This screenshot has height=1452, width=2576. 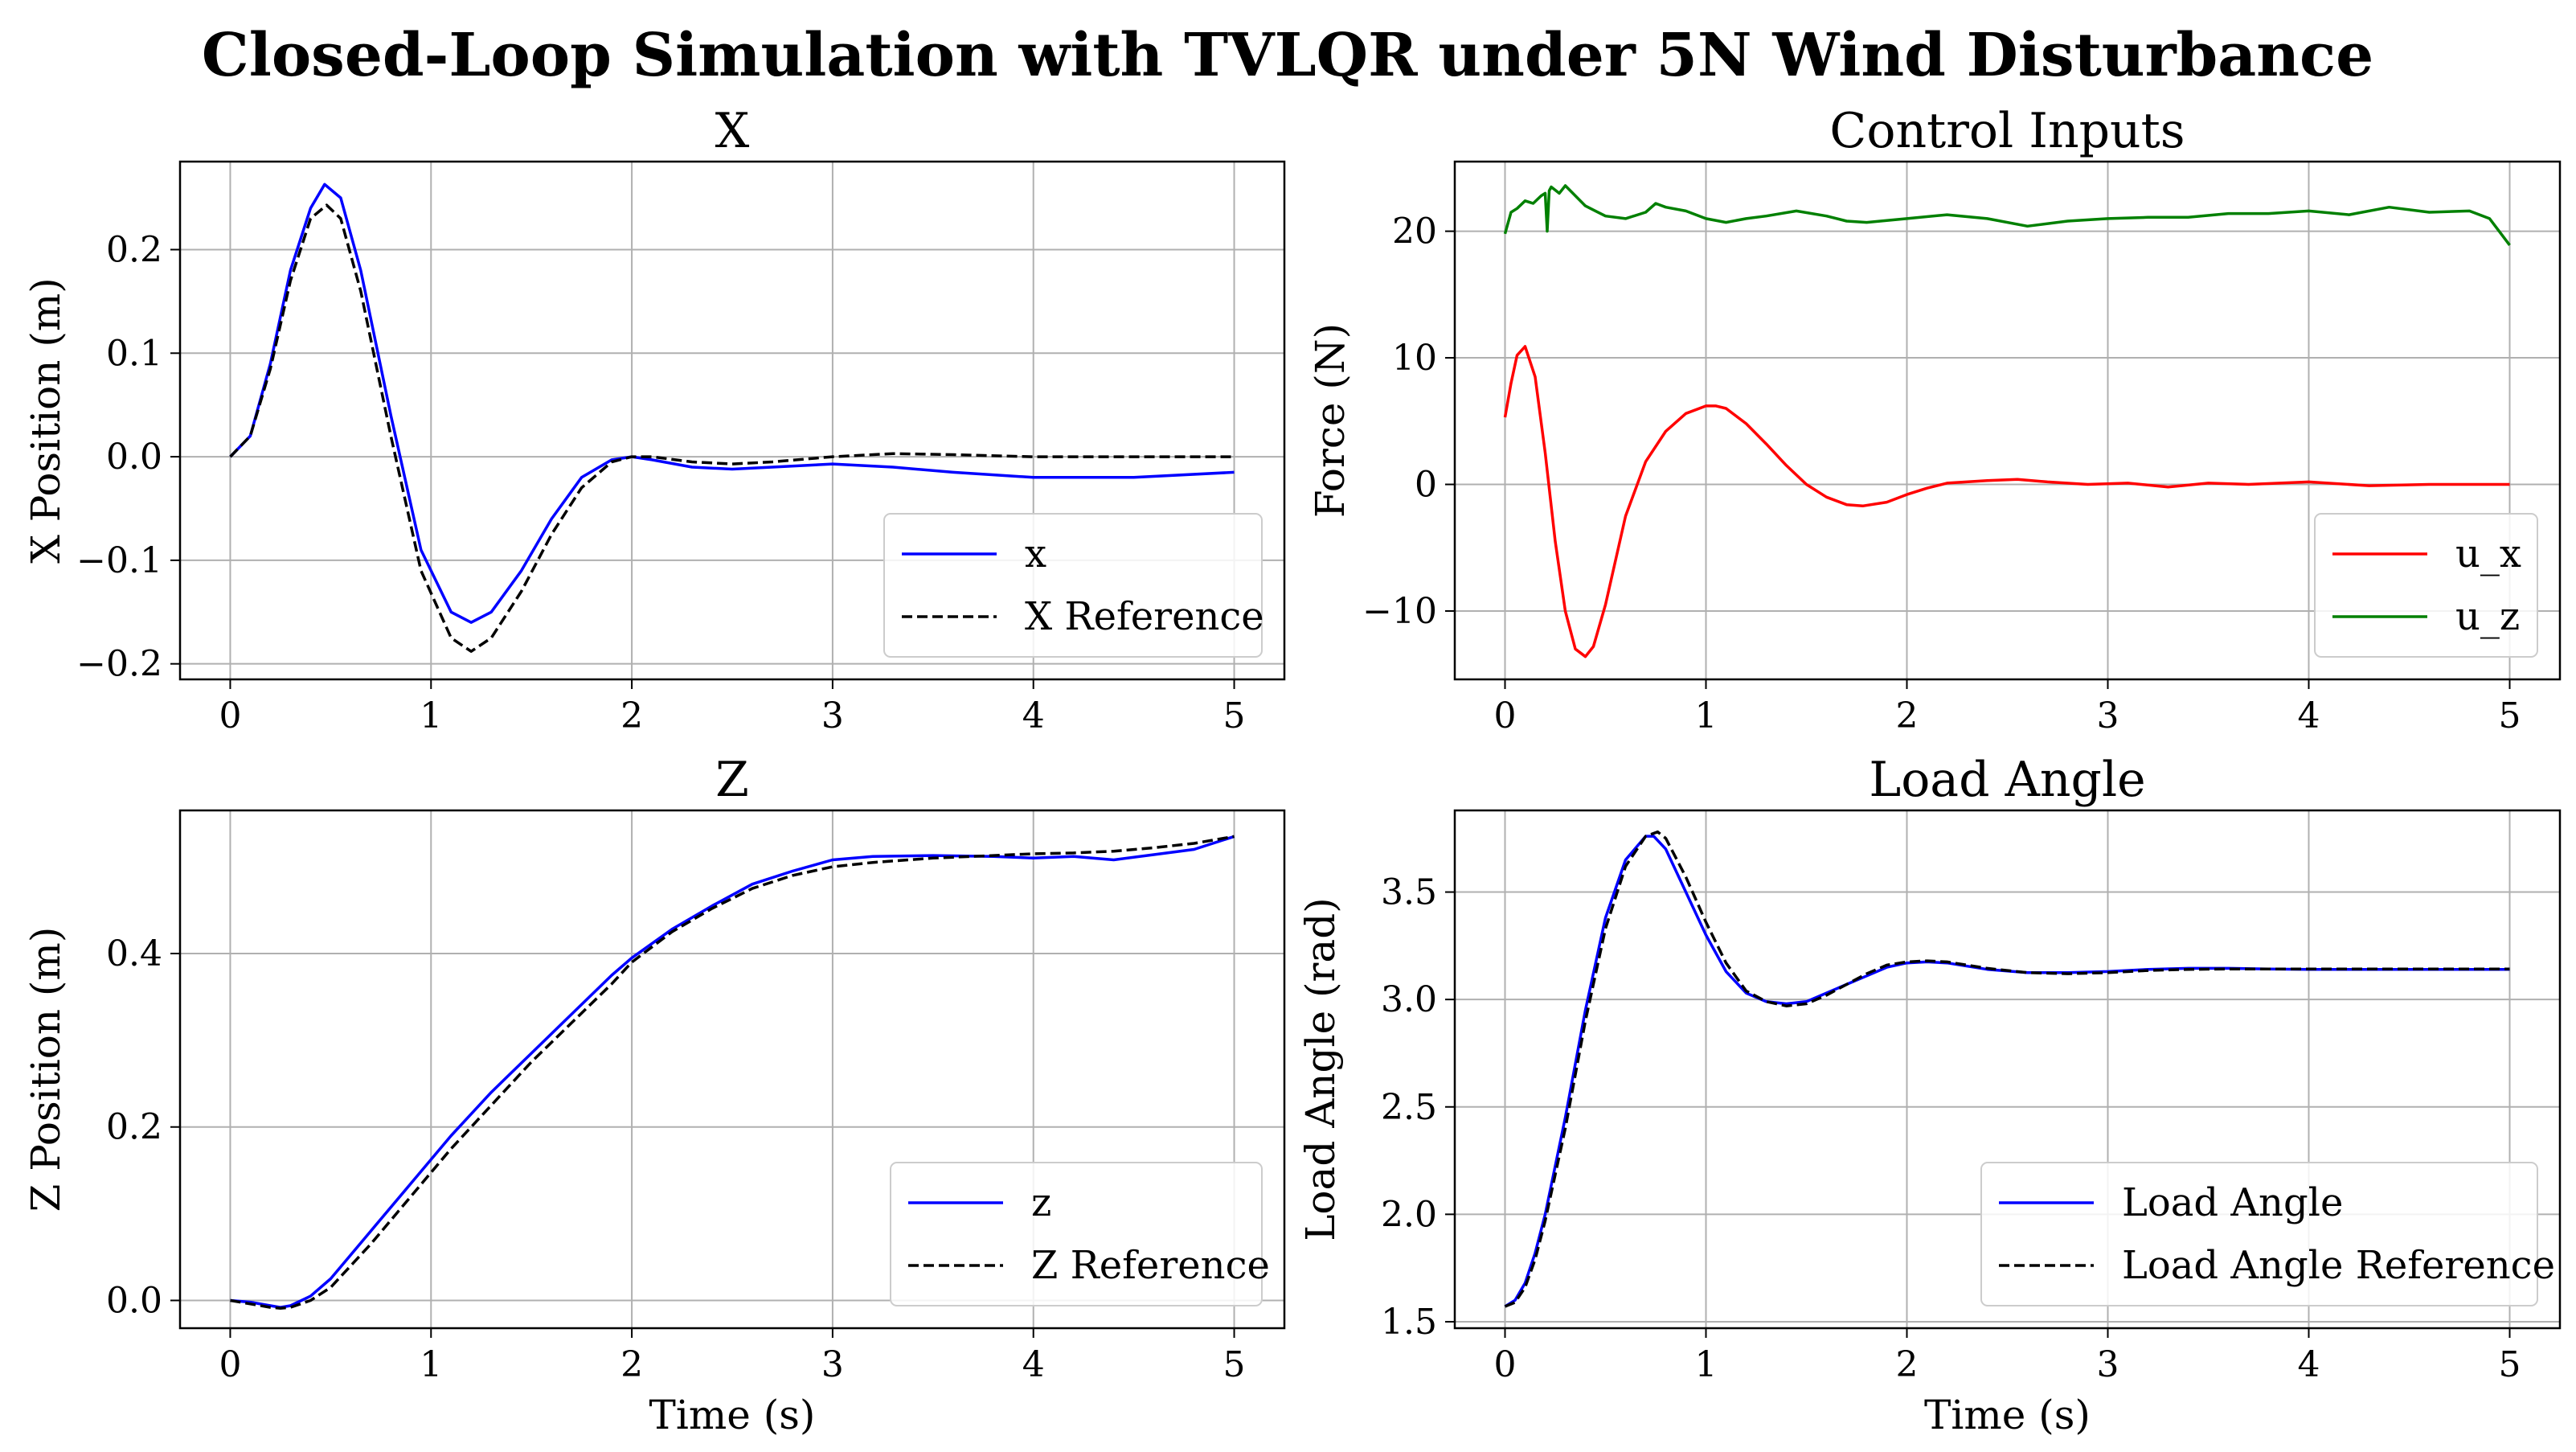 What do you see at coordinates (46, 421) in the screenshot?
I see `y-axis-label: X Position (m)` at bounding box center [46, 421].